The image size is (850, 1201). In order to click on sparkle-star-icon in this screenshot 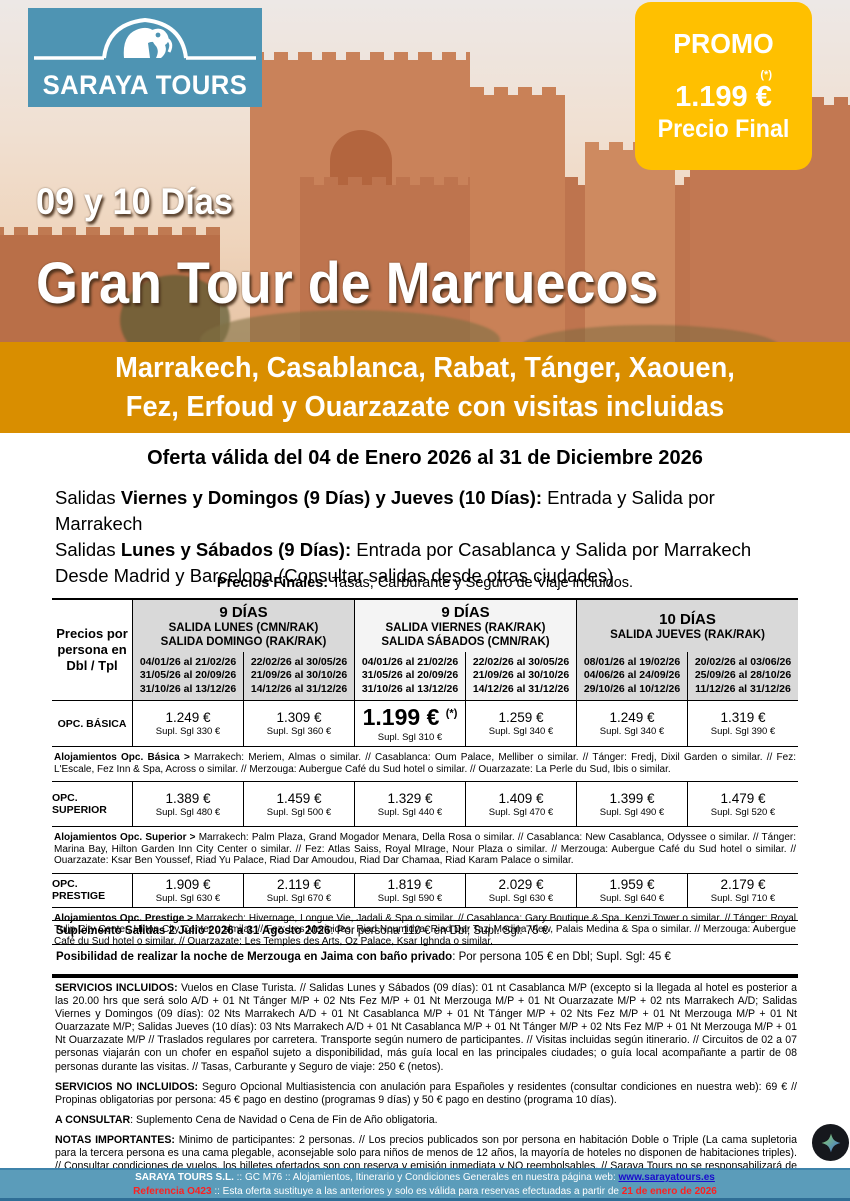, I will do `click(830, 1142)`.